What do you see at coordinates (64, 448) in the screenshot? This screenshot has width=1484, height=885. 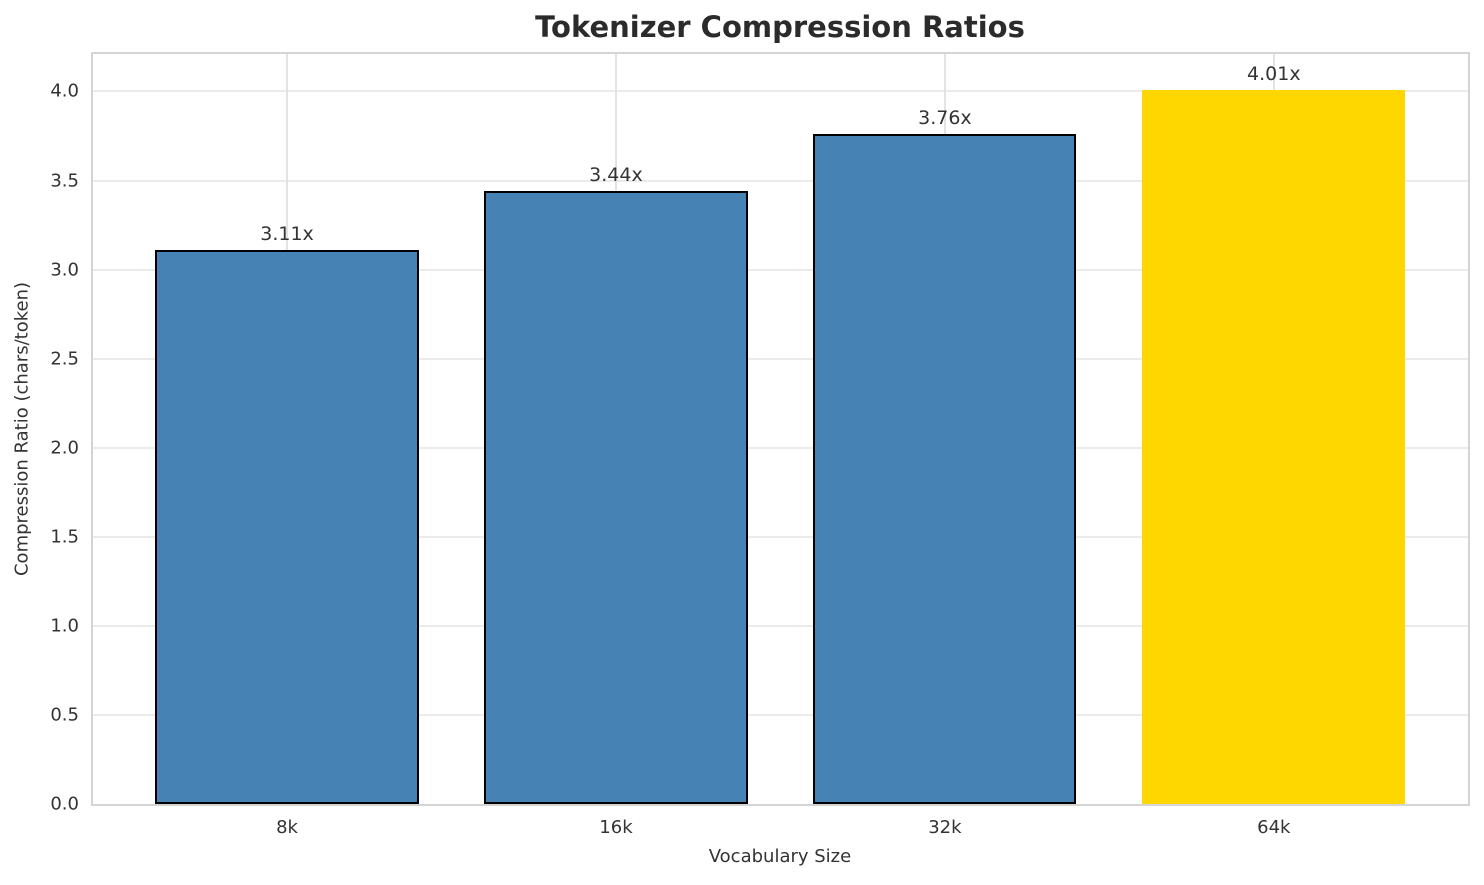 I see `y-tick-label: 2.0` at bounding box center [64, 448].